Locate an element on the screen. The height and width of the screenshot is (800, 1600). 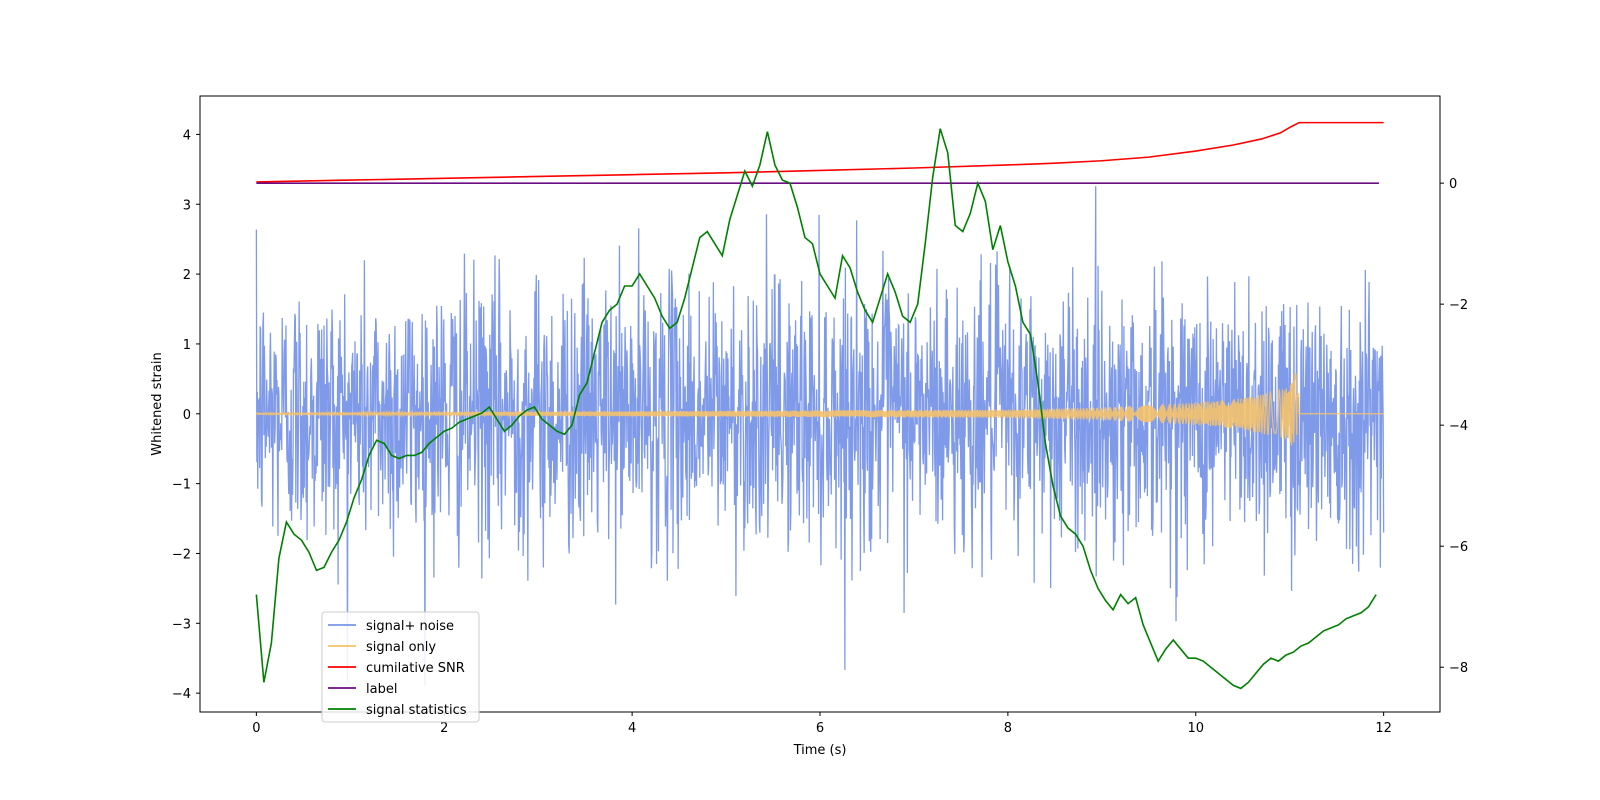
legend-label: label is located at coordinates (381, 689).